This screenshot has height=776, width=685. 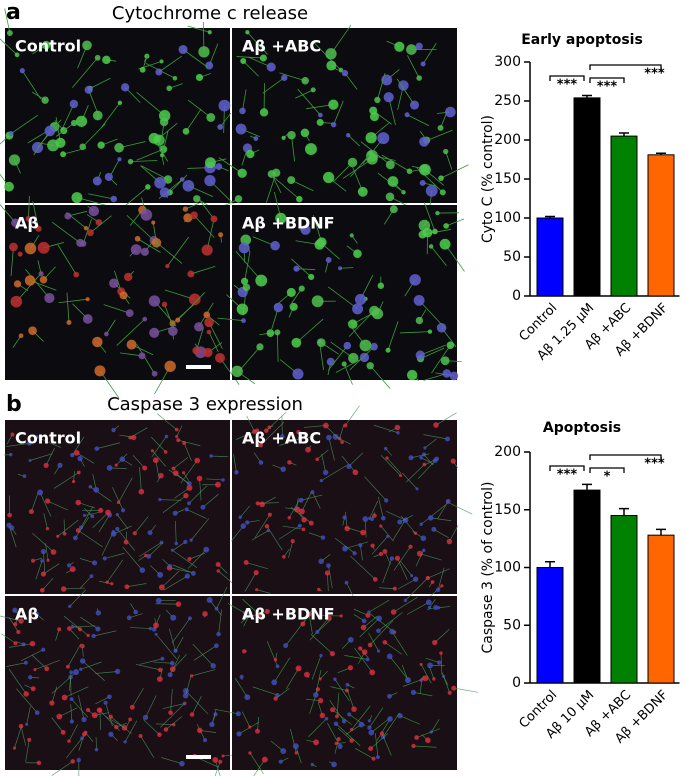 I want to click on image-label: Aβ +ABC, so click(x=281, y=46).